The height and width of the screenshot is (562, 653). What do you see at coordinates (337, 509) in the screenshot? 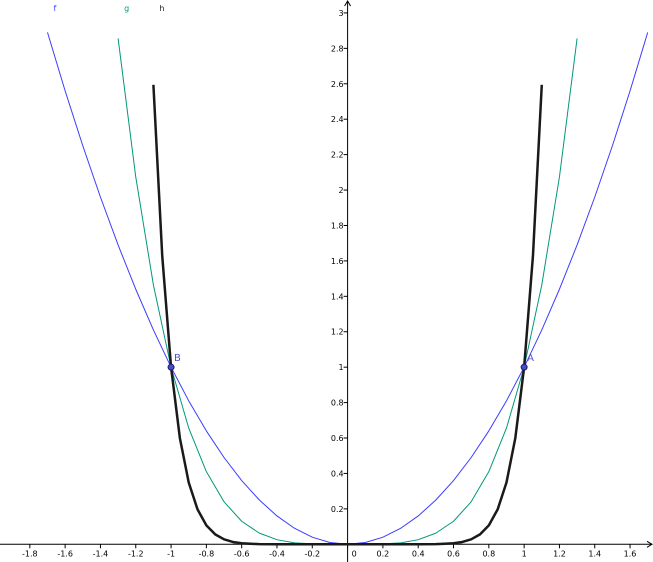
I see `y-tick-label: 0.2` at bounding box center [337, 509].